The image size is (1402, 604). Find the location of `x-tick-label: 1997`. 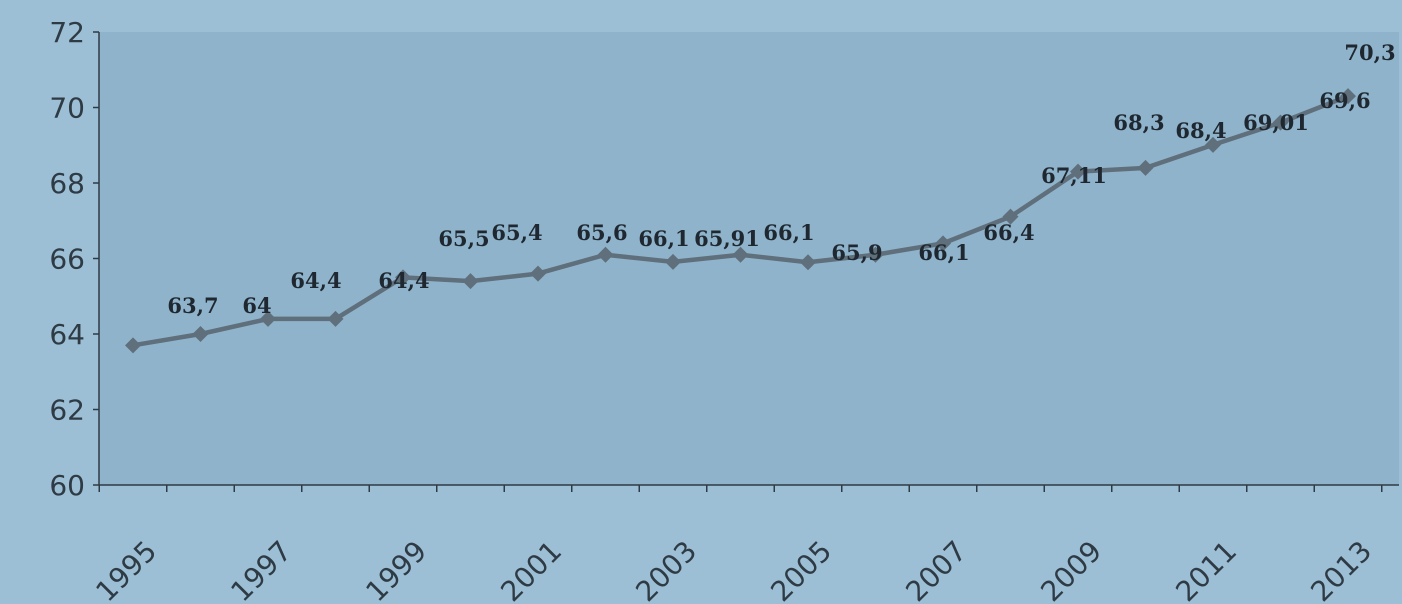

x-tick-label: 1997 is located at coordinates (261, 569).